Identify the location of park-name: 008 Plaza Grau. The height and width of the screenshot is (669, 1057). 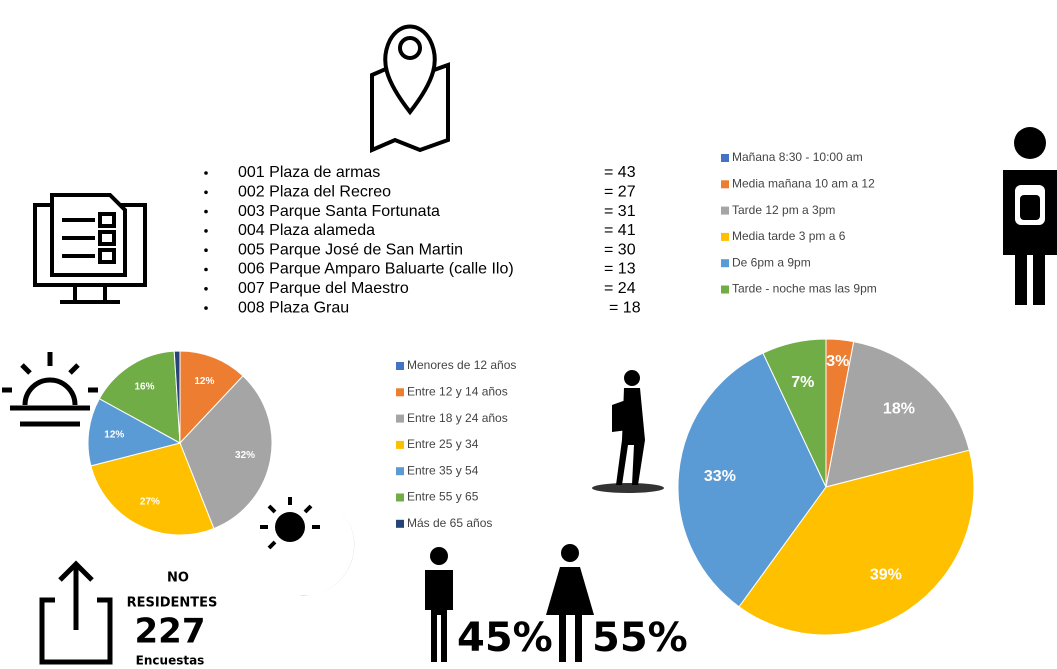
(293, 307).